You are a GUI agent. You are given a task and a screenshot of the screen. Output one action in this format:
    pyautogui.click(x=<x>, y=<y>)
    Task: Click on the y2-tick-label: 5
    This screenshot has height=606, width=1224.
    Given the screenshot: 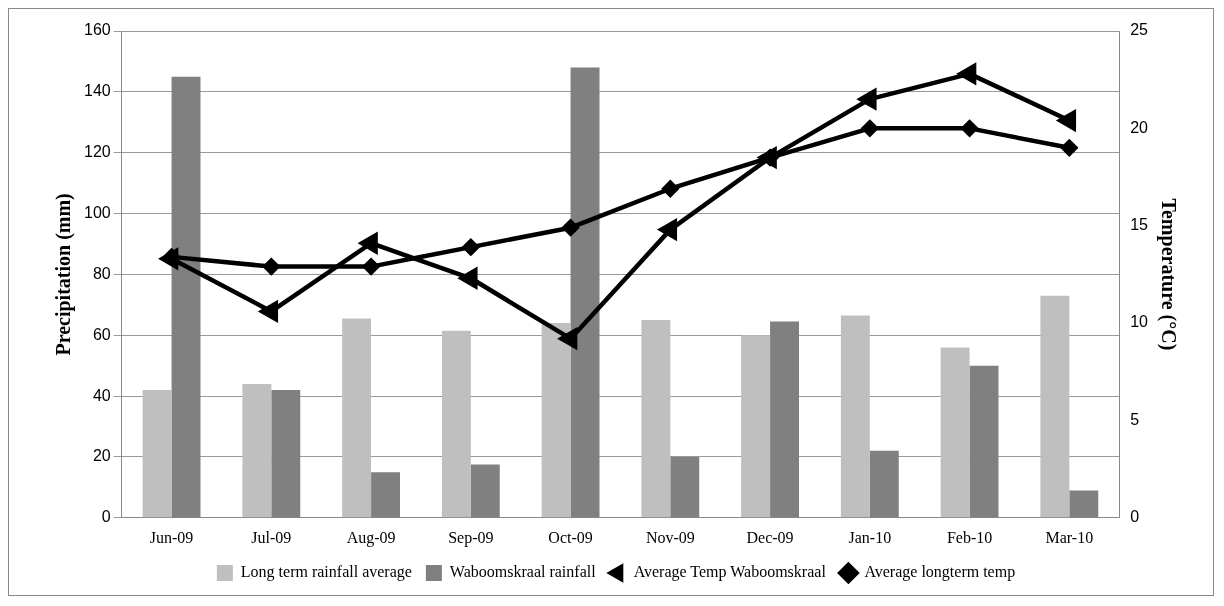 What is the action you would take?
    pyautogui.click(x=1135, y=419)
    